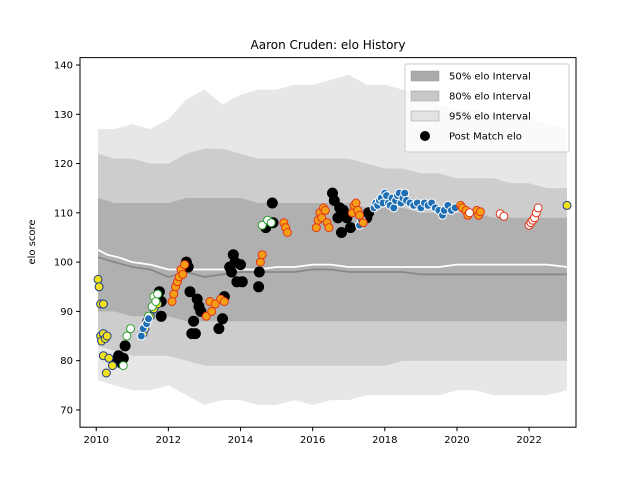  What do you see at coordinates (96, 440) in the screenshot?
I see `x-tick-label: 2010` at bounding box center [96, 440].